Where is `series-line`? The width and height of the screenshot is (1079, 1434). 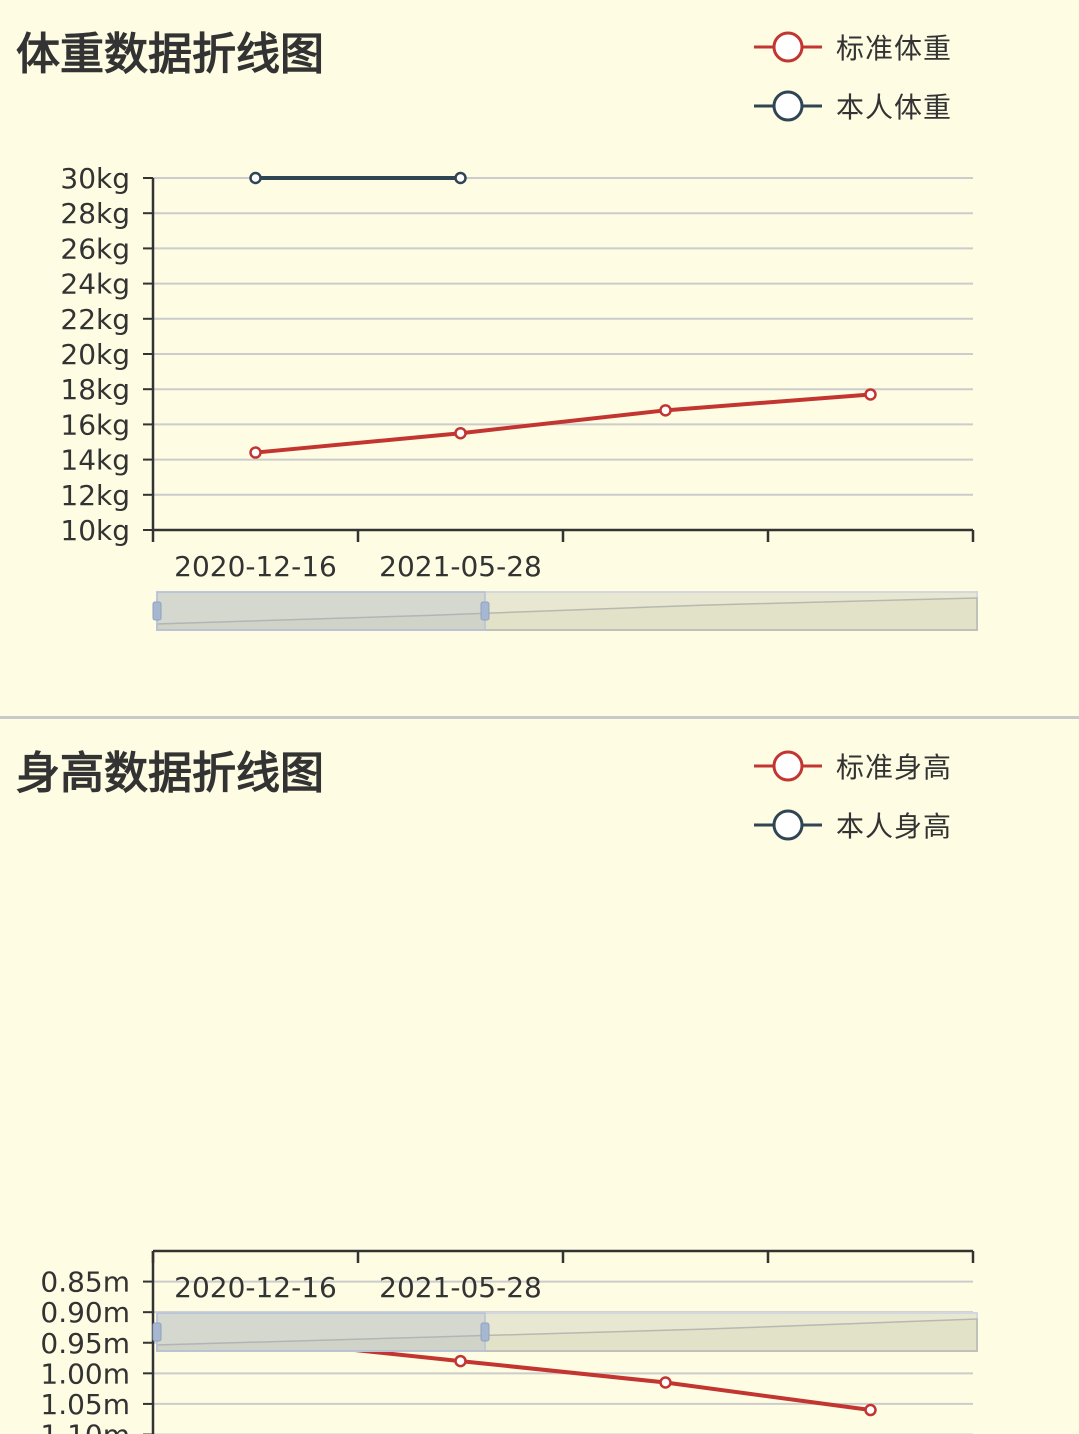
series-line is located at coordinates (563, 423).